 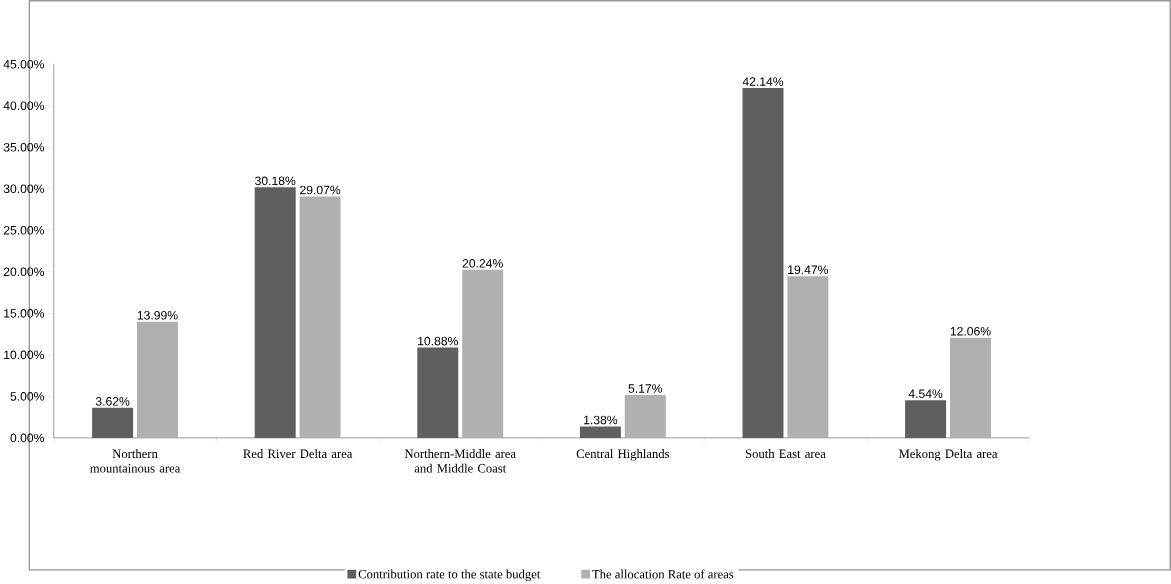 I want to click on y-tick-label: 35.00%, so click(x=24, y=147).